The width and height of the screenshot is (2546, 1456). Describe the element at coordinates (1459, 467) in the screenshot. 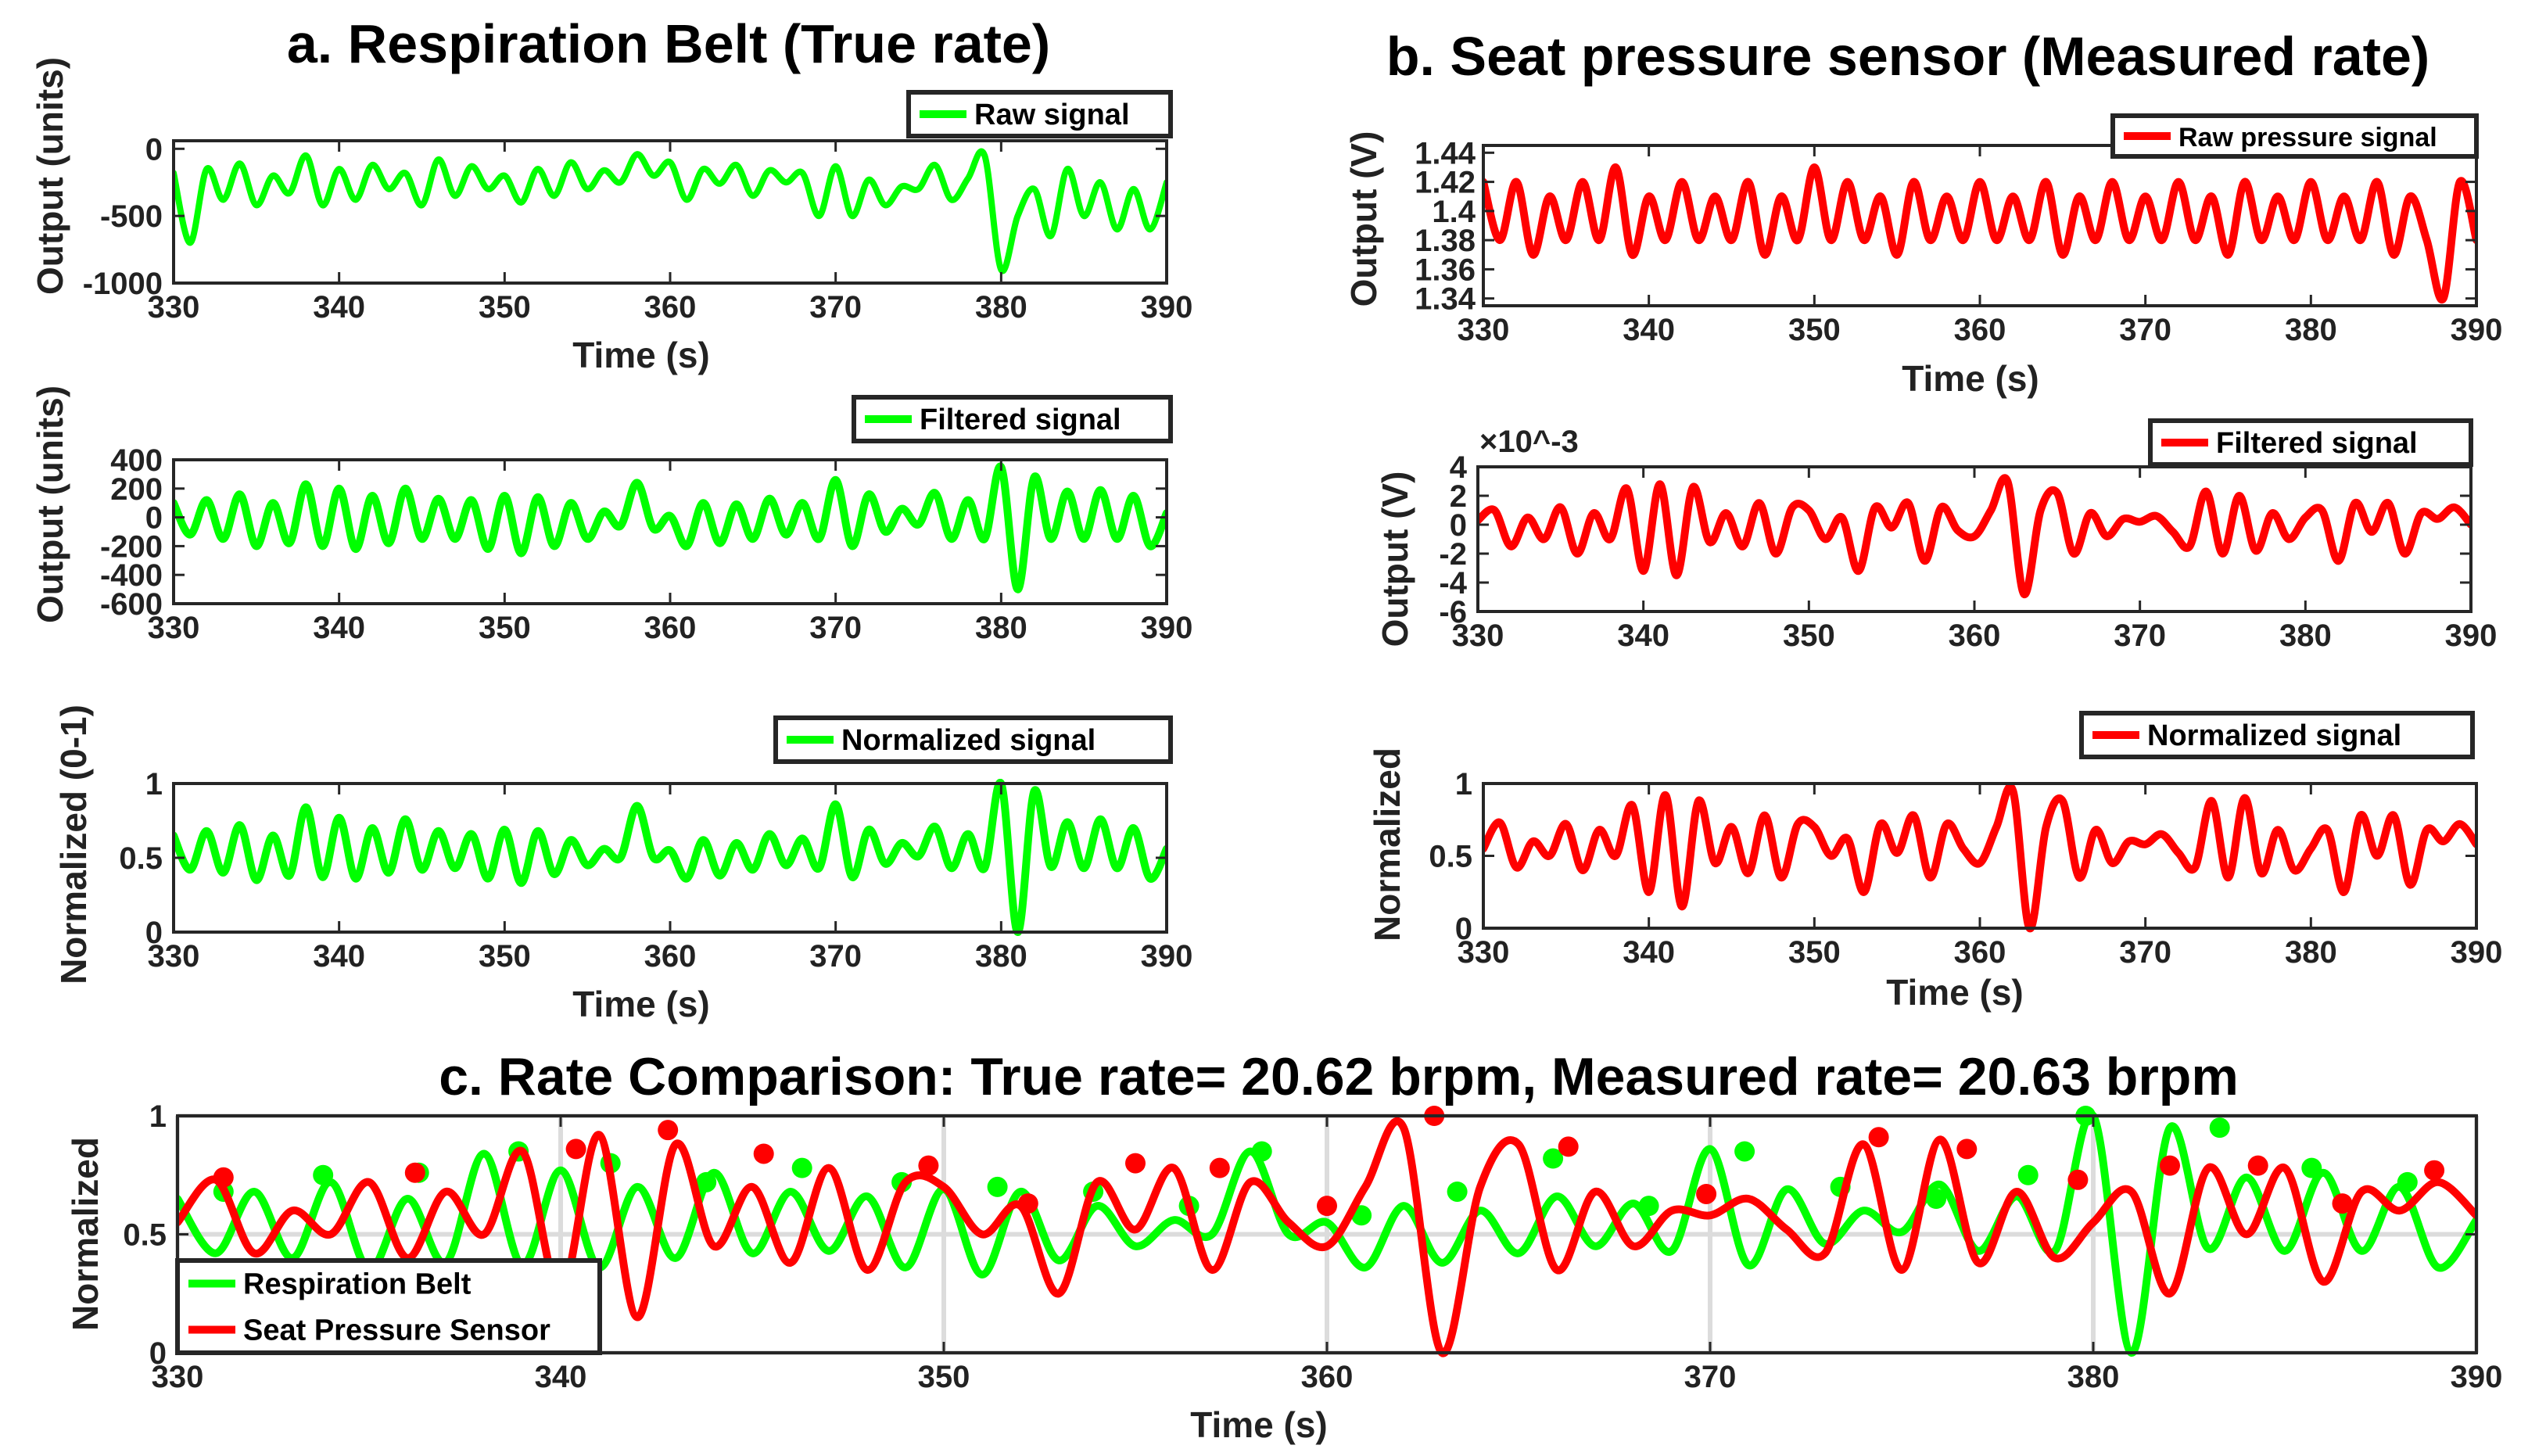

I see `y-tick-label-0: 4` at that location.